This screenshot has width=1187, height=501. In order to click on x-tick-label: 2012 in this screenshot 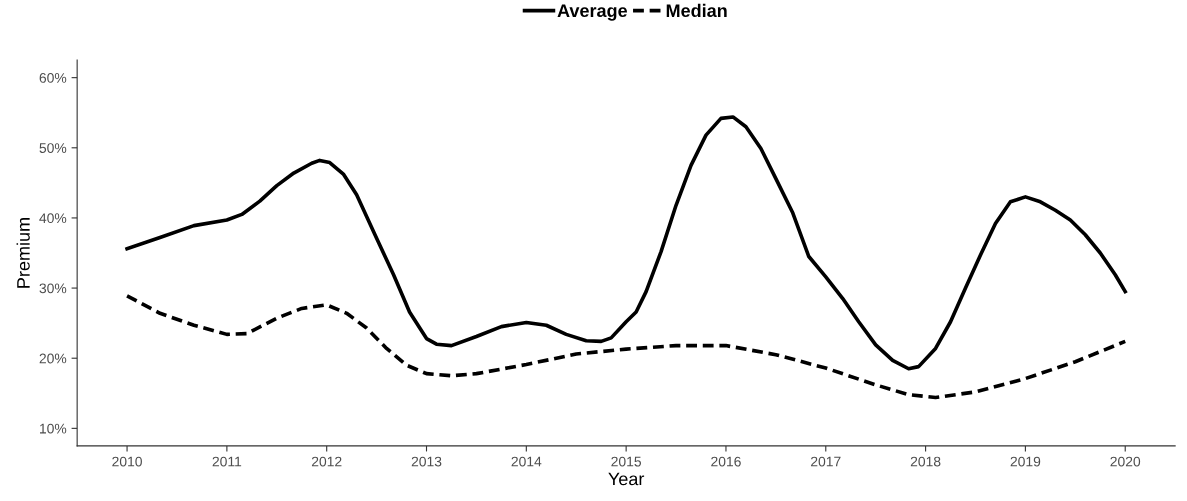, I will do `click(326, 461)`.